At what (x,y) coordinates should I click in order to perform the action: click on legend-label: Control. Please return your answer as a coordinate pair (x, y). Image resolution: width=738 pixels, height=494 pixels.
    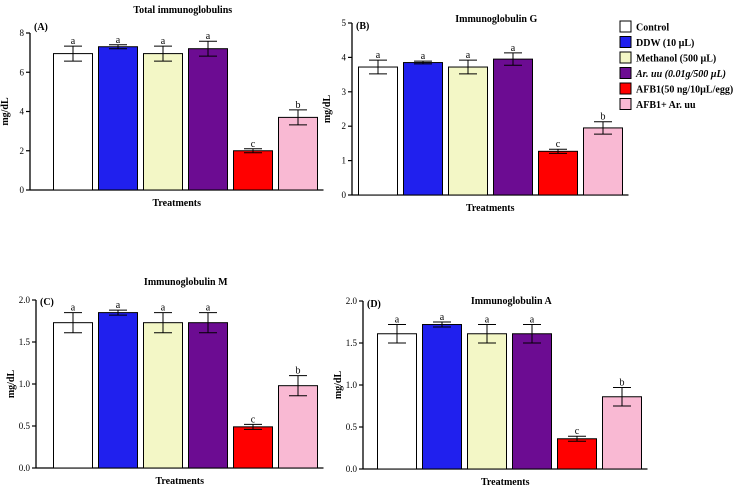
    Looking at the image, I should click on (652, 28).